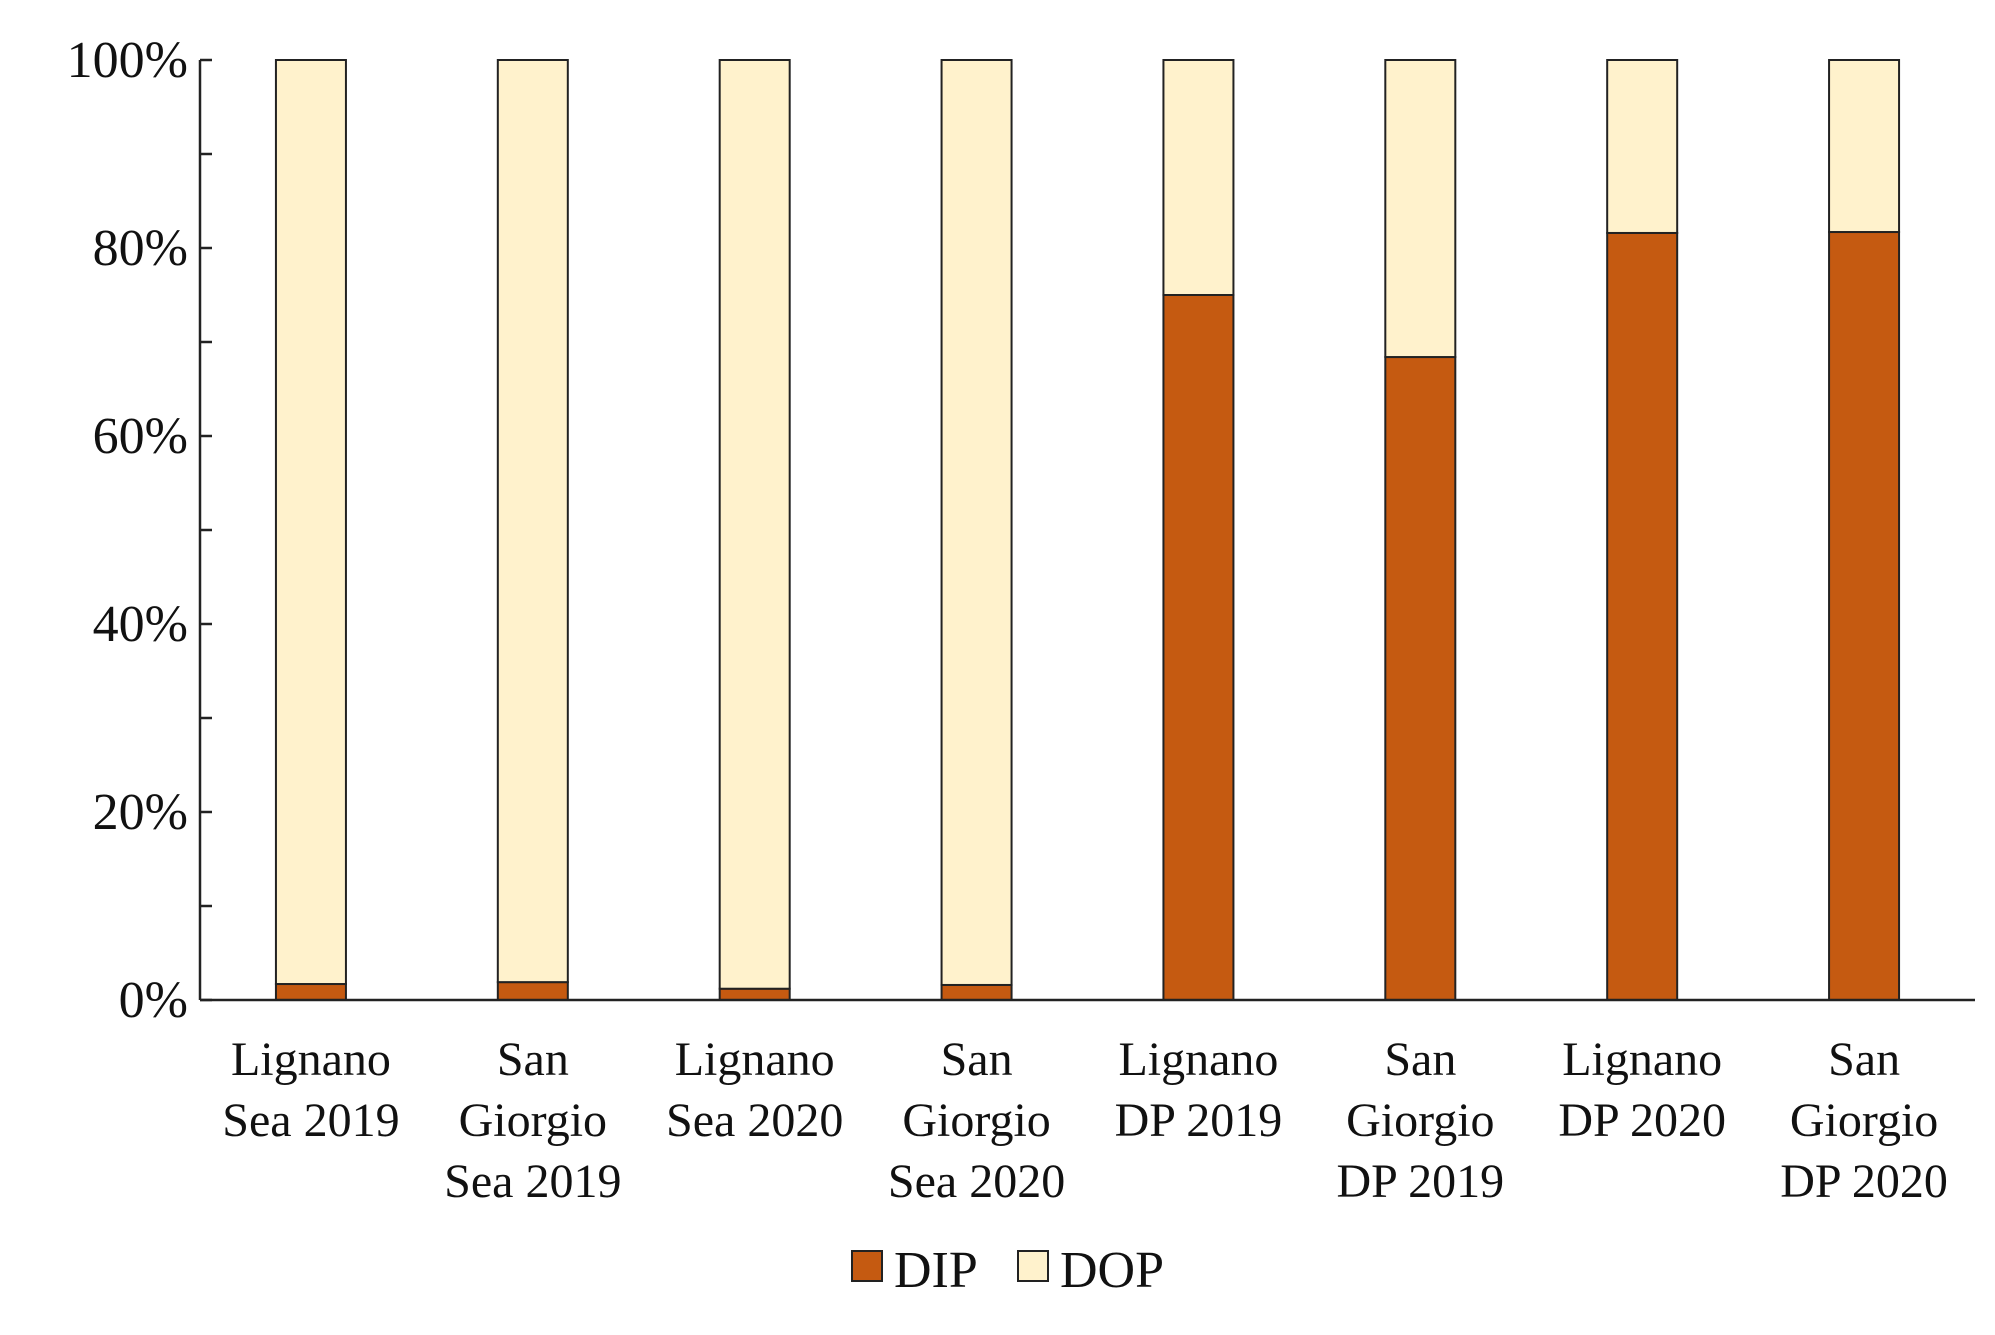 The width and height of the screenshot is (1995, 1335). I want to click on x-category-label: San Giorgio DP 2020, so click(1864, 1120).